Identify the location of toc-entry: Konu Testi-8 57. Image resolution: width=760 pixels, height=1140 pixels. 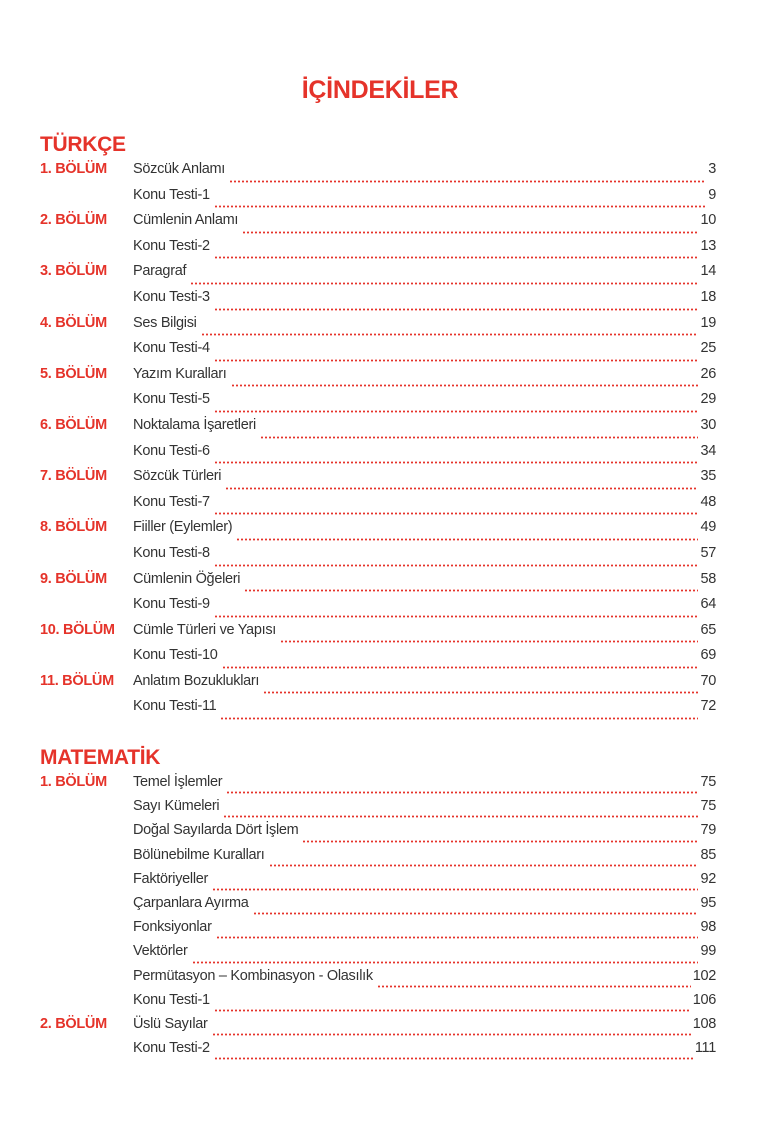
(378, 558).